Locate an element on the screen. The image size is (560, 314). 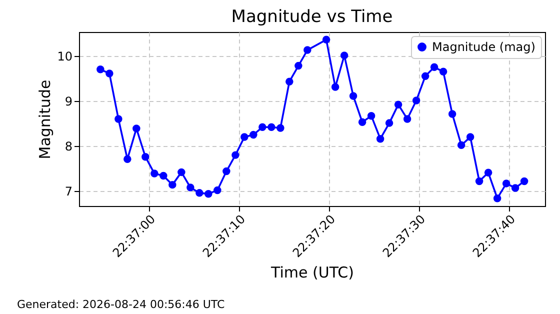
y-tick-label: 7 is located at coordinates (68, 191).